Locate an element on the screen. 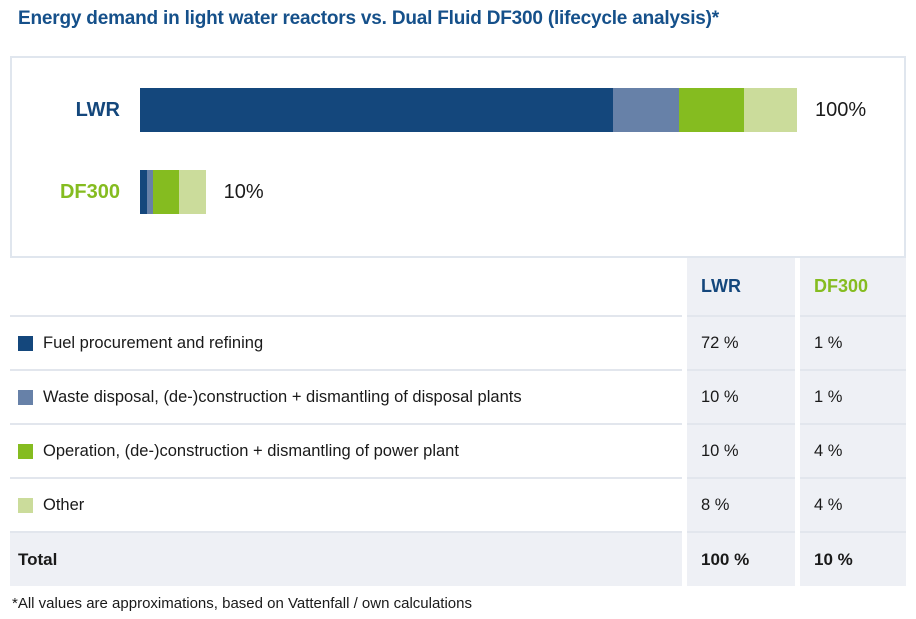 The height and width of the screenshot is (619, 916). bar-total-label-df300: 10% is located at coordinates (243, 191).